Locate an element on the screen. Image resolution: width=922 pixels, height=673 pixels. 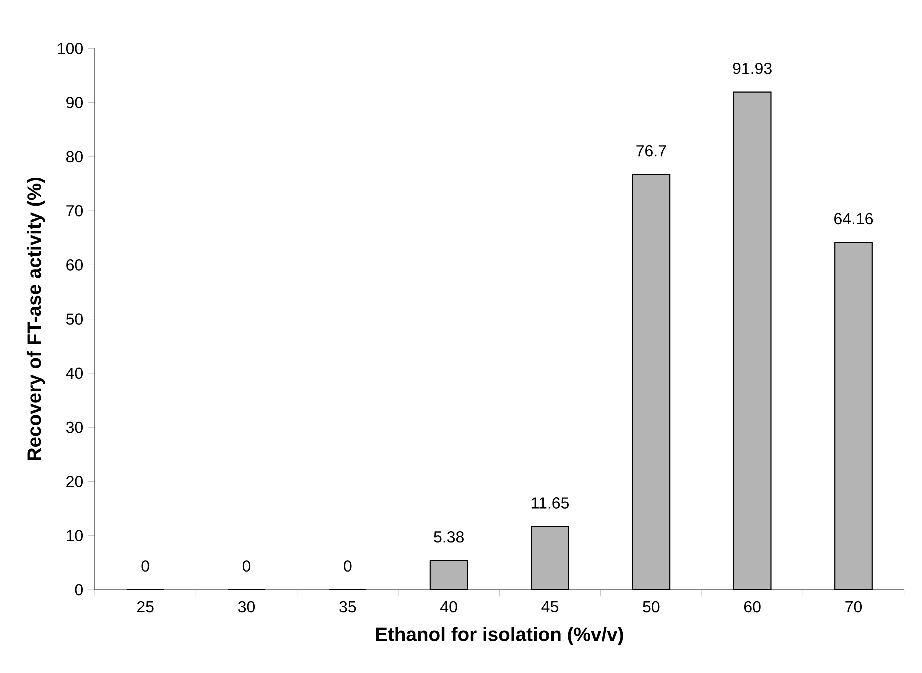
y-tick-label: 70 is located at coordinates (75, 211).